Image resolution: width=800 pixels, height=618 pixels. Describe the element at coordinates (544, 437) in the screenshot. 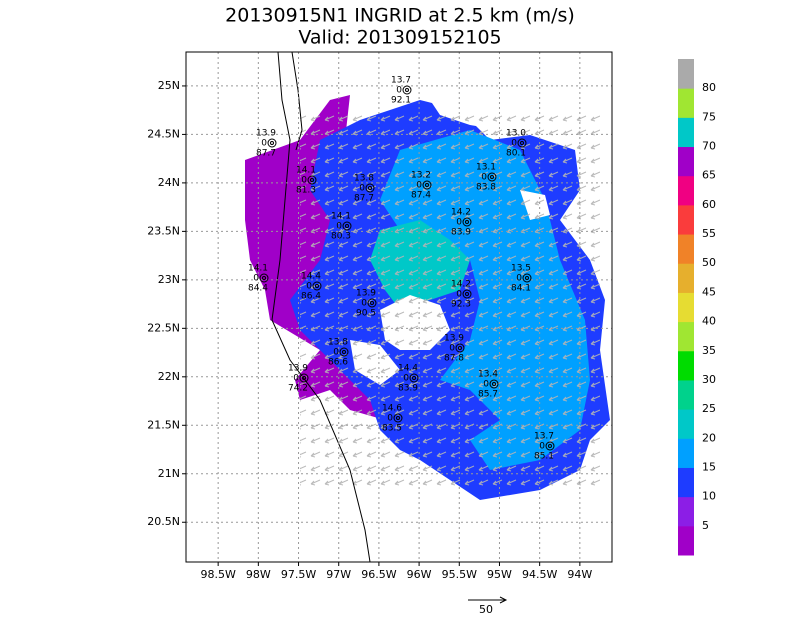

I see `sonde-speed: 13.7` at that location.